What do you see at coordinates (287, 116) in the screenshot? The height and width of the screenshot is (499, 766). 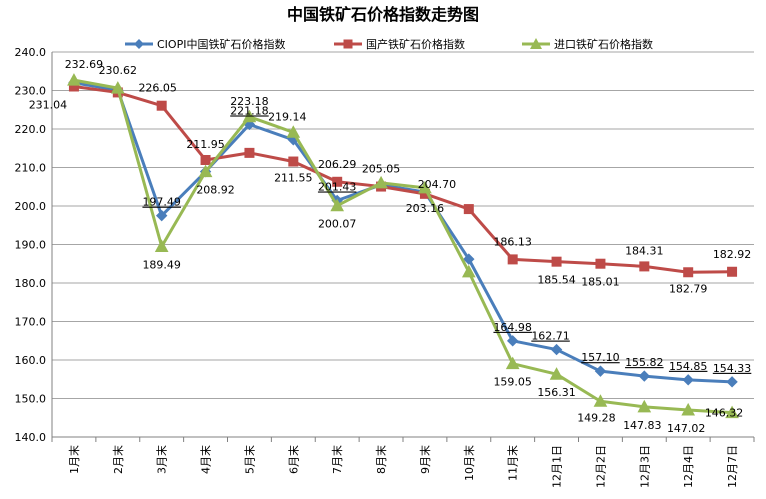 I see `data-label: 219.14` at bounding box center [287, 116].